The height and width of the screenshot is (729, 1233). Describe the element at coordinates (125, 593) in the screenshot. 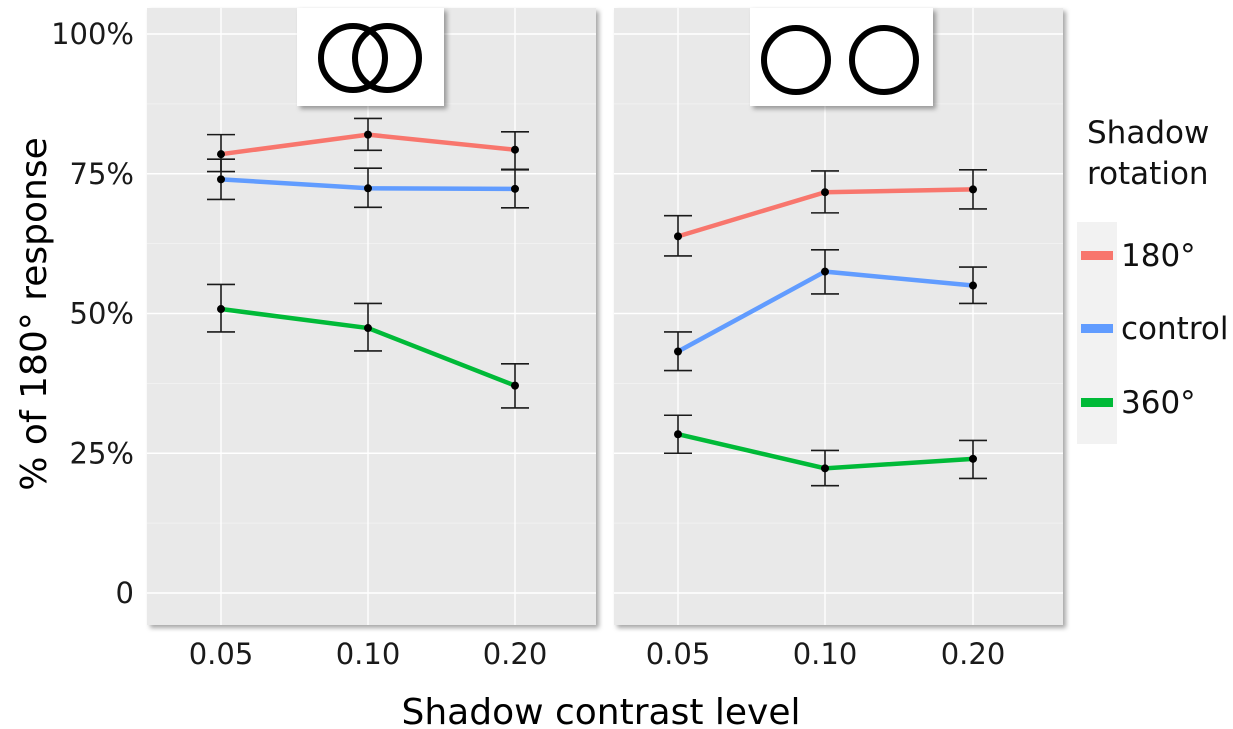

I see `y-tick-label: 0` at that location.